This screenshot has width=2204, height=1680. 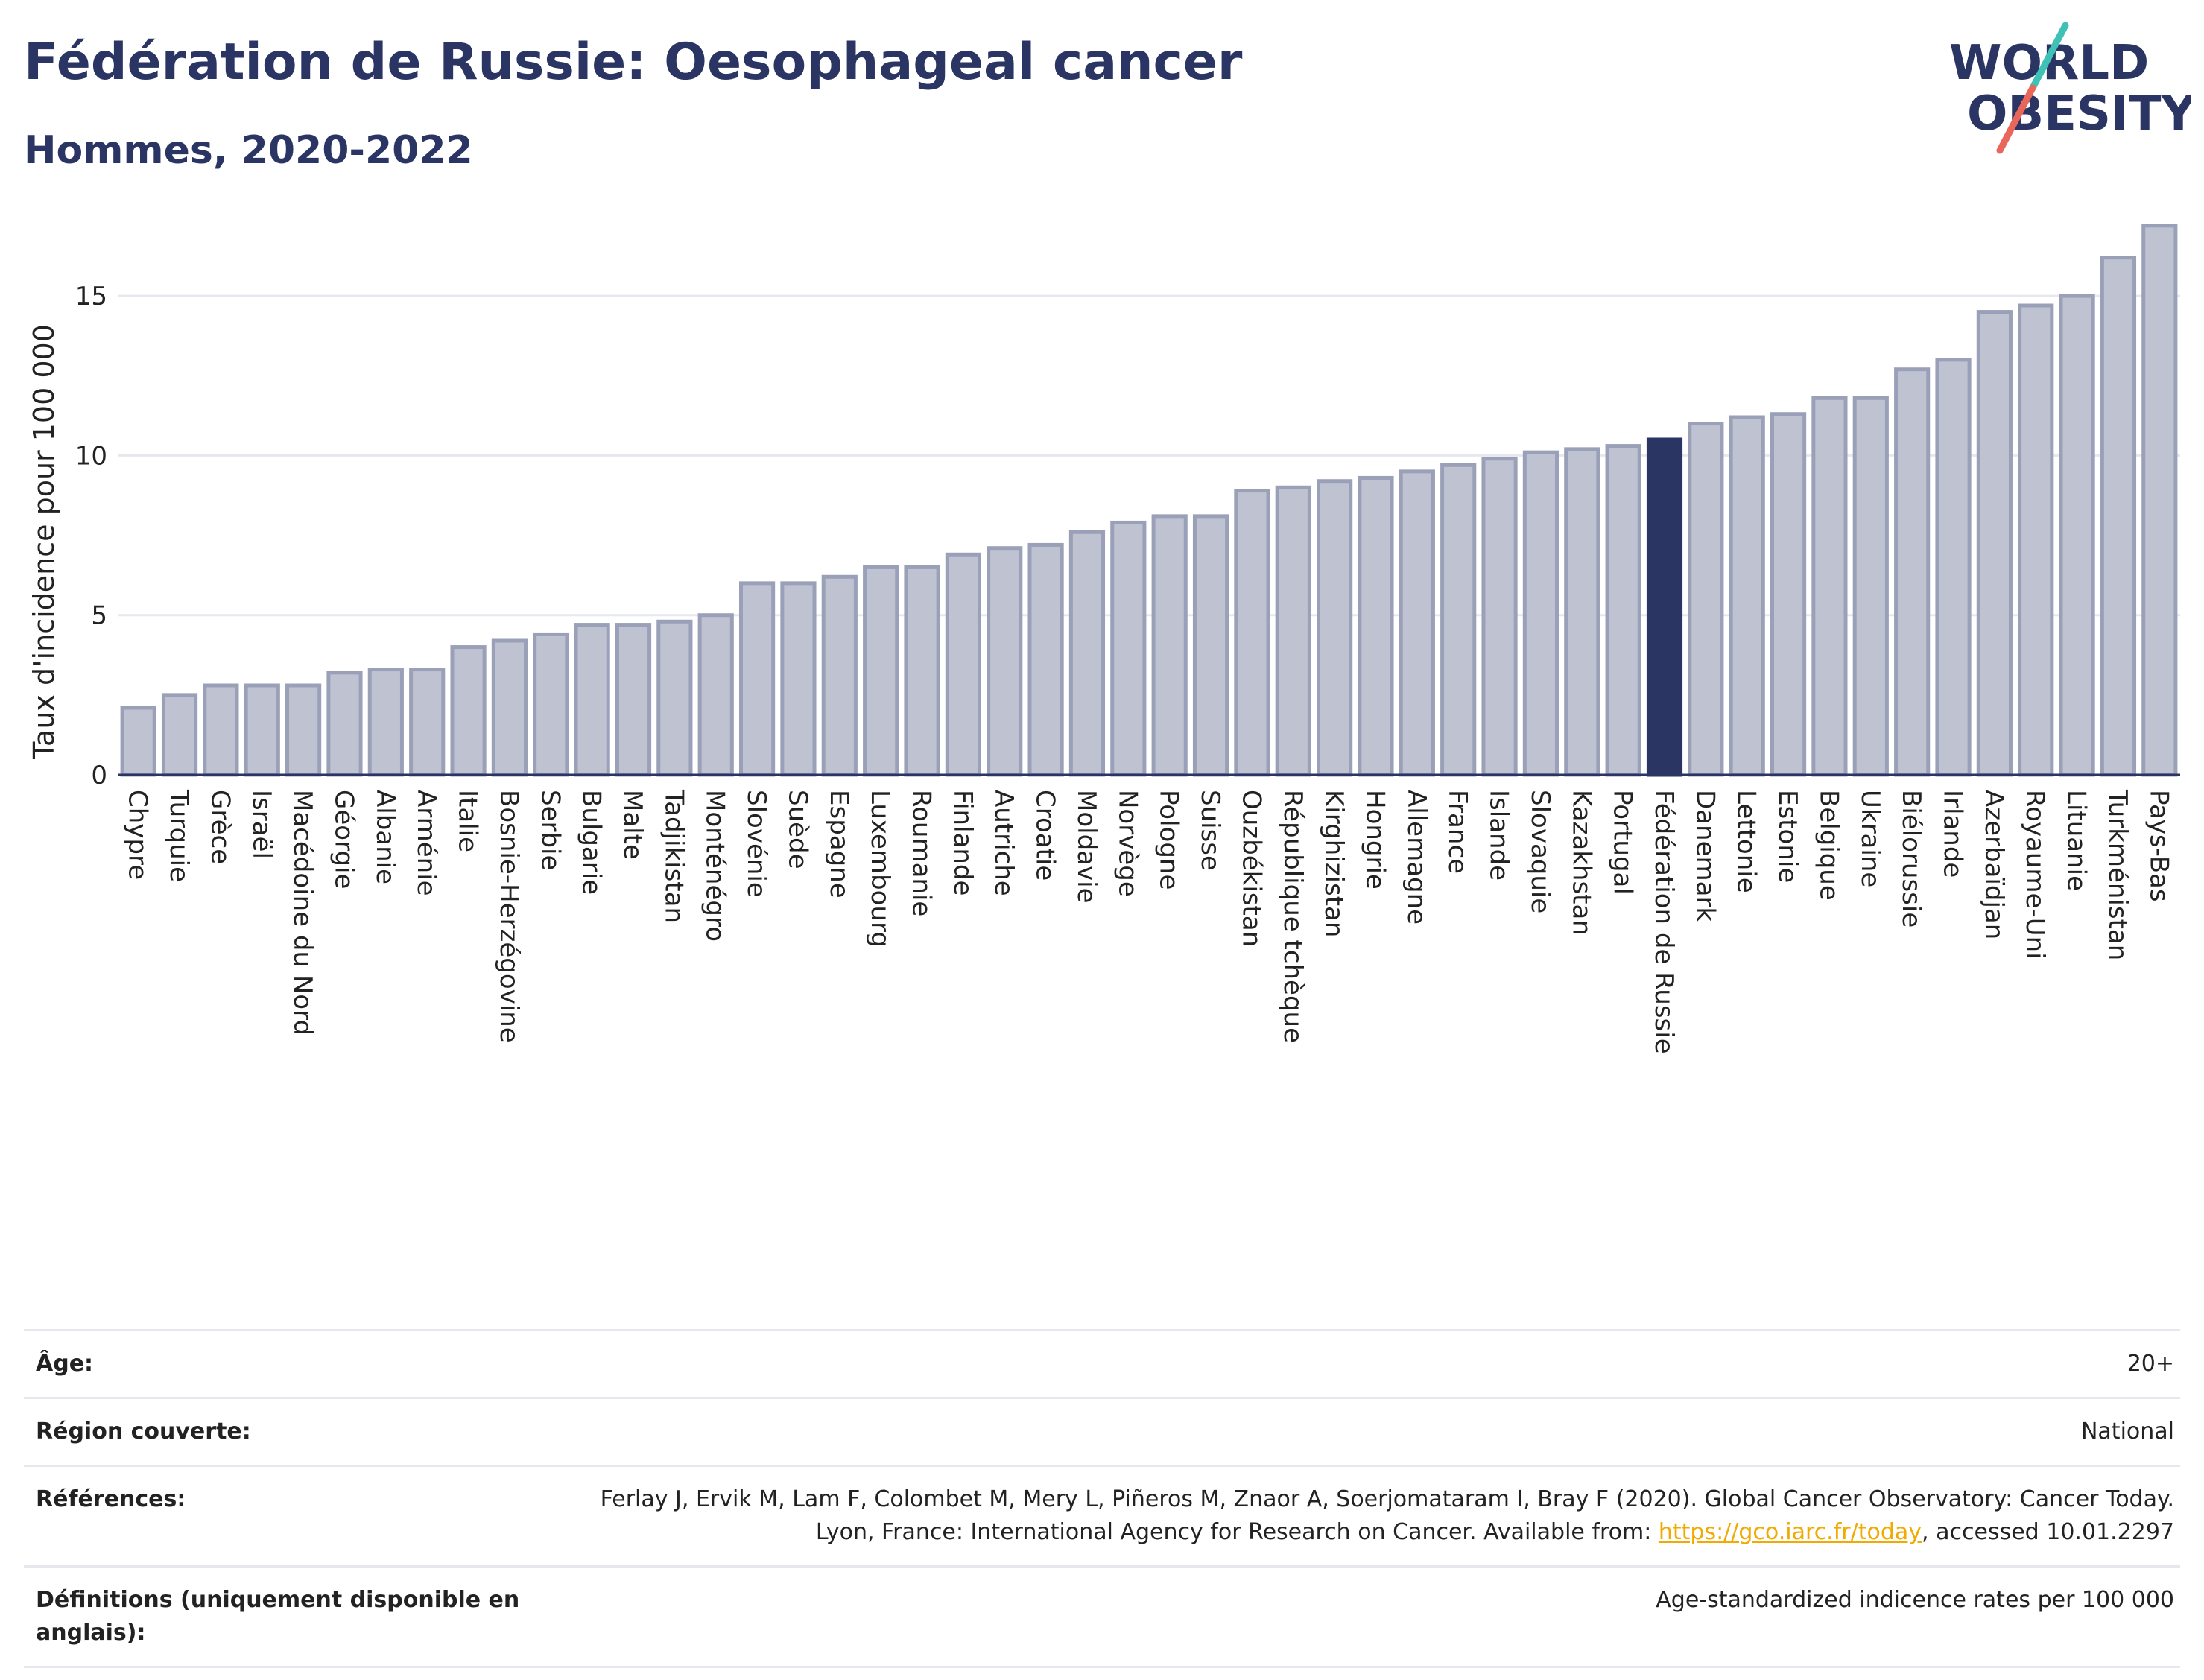 What do you see at coordinates (2079, 114) in the screenshot?
I see `logo-line2: OBESITY` at bounding box center [2079, 114].